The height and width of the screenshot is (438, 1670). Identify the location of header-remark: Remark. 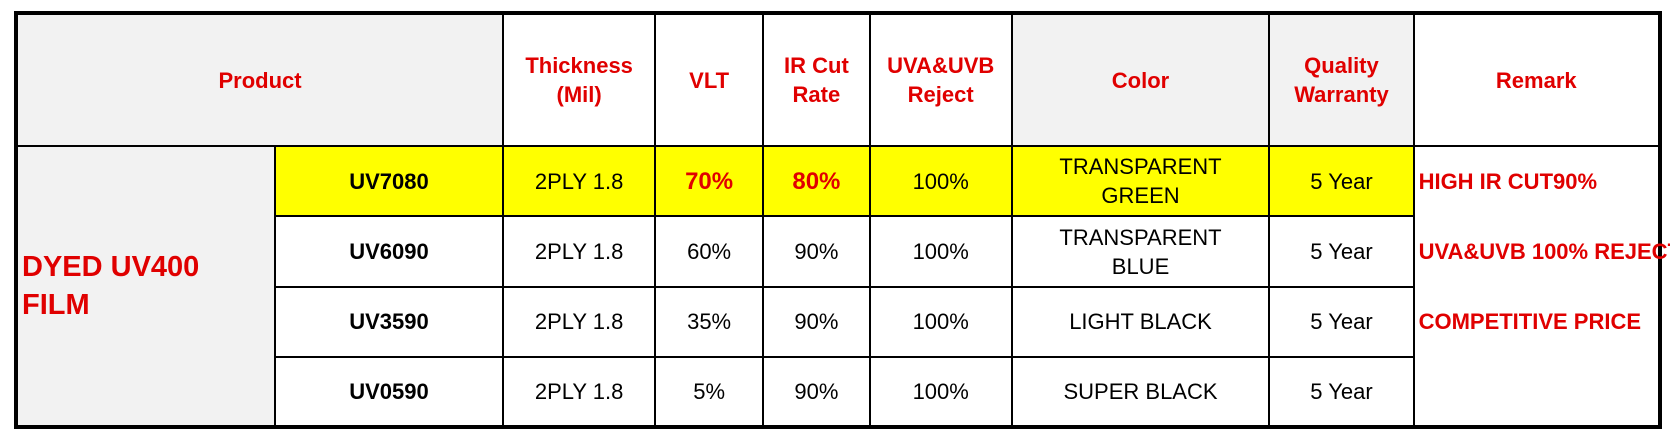
(1537, 79).